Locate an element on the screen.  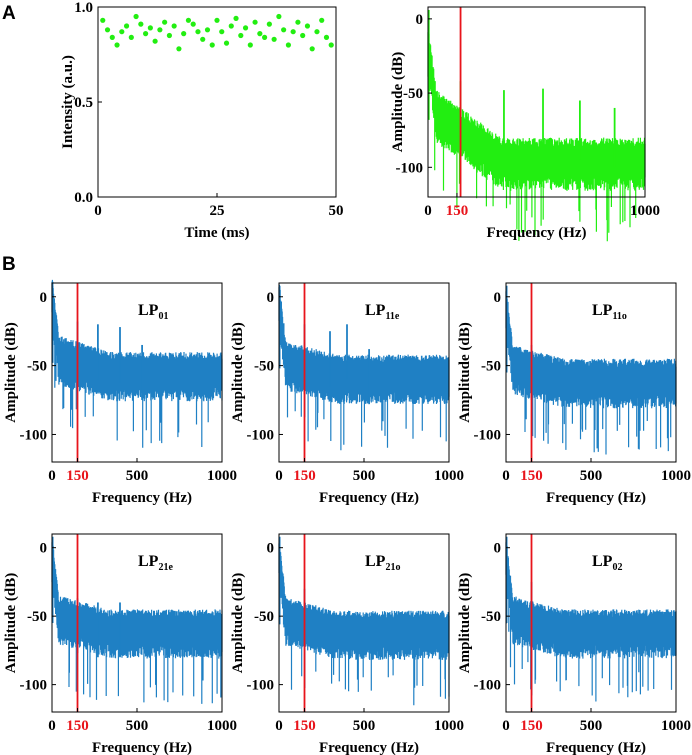
y-tick-label: 0.0 is located at coordinates (83, 198).